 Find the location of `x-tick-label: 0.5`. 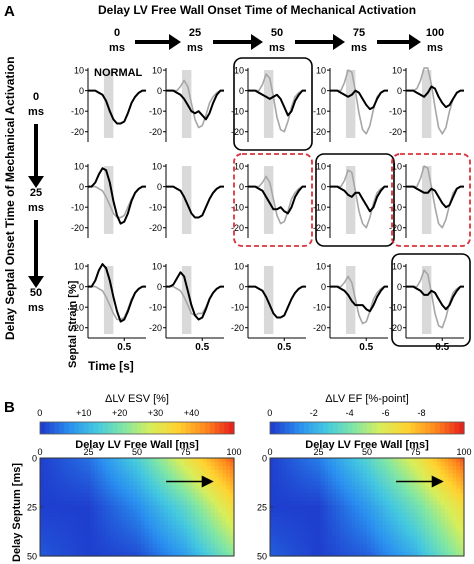

x-tick-label: 0.5 is located at coordinates (284, 347).